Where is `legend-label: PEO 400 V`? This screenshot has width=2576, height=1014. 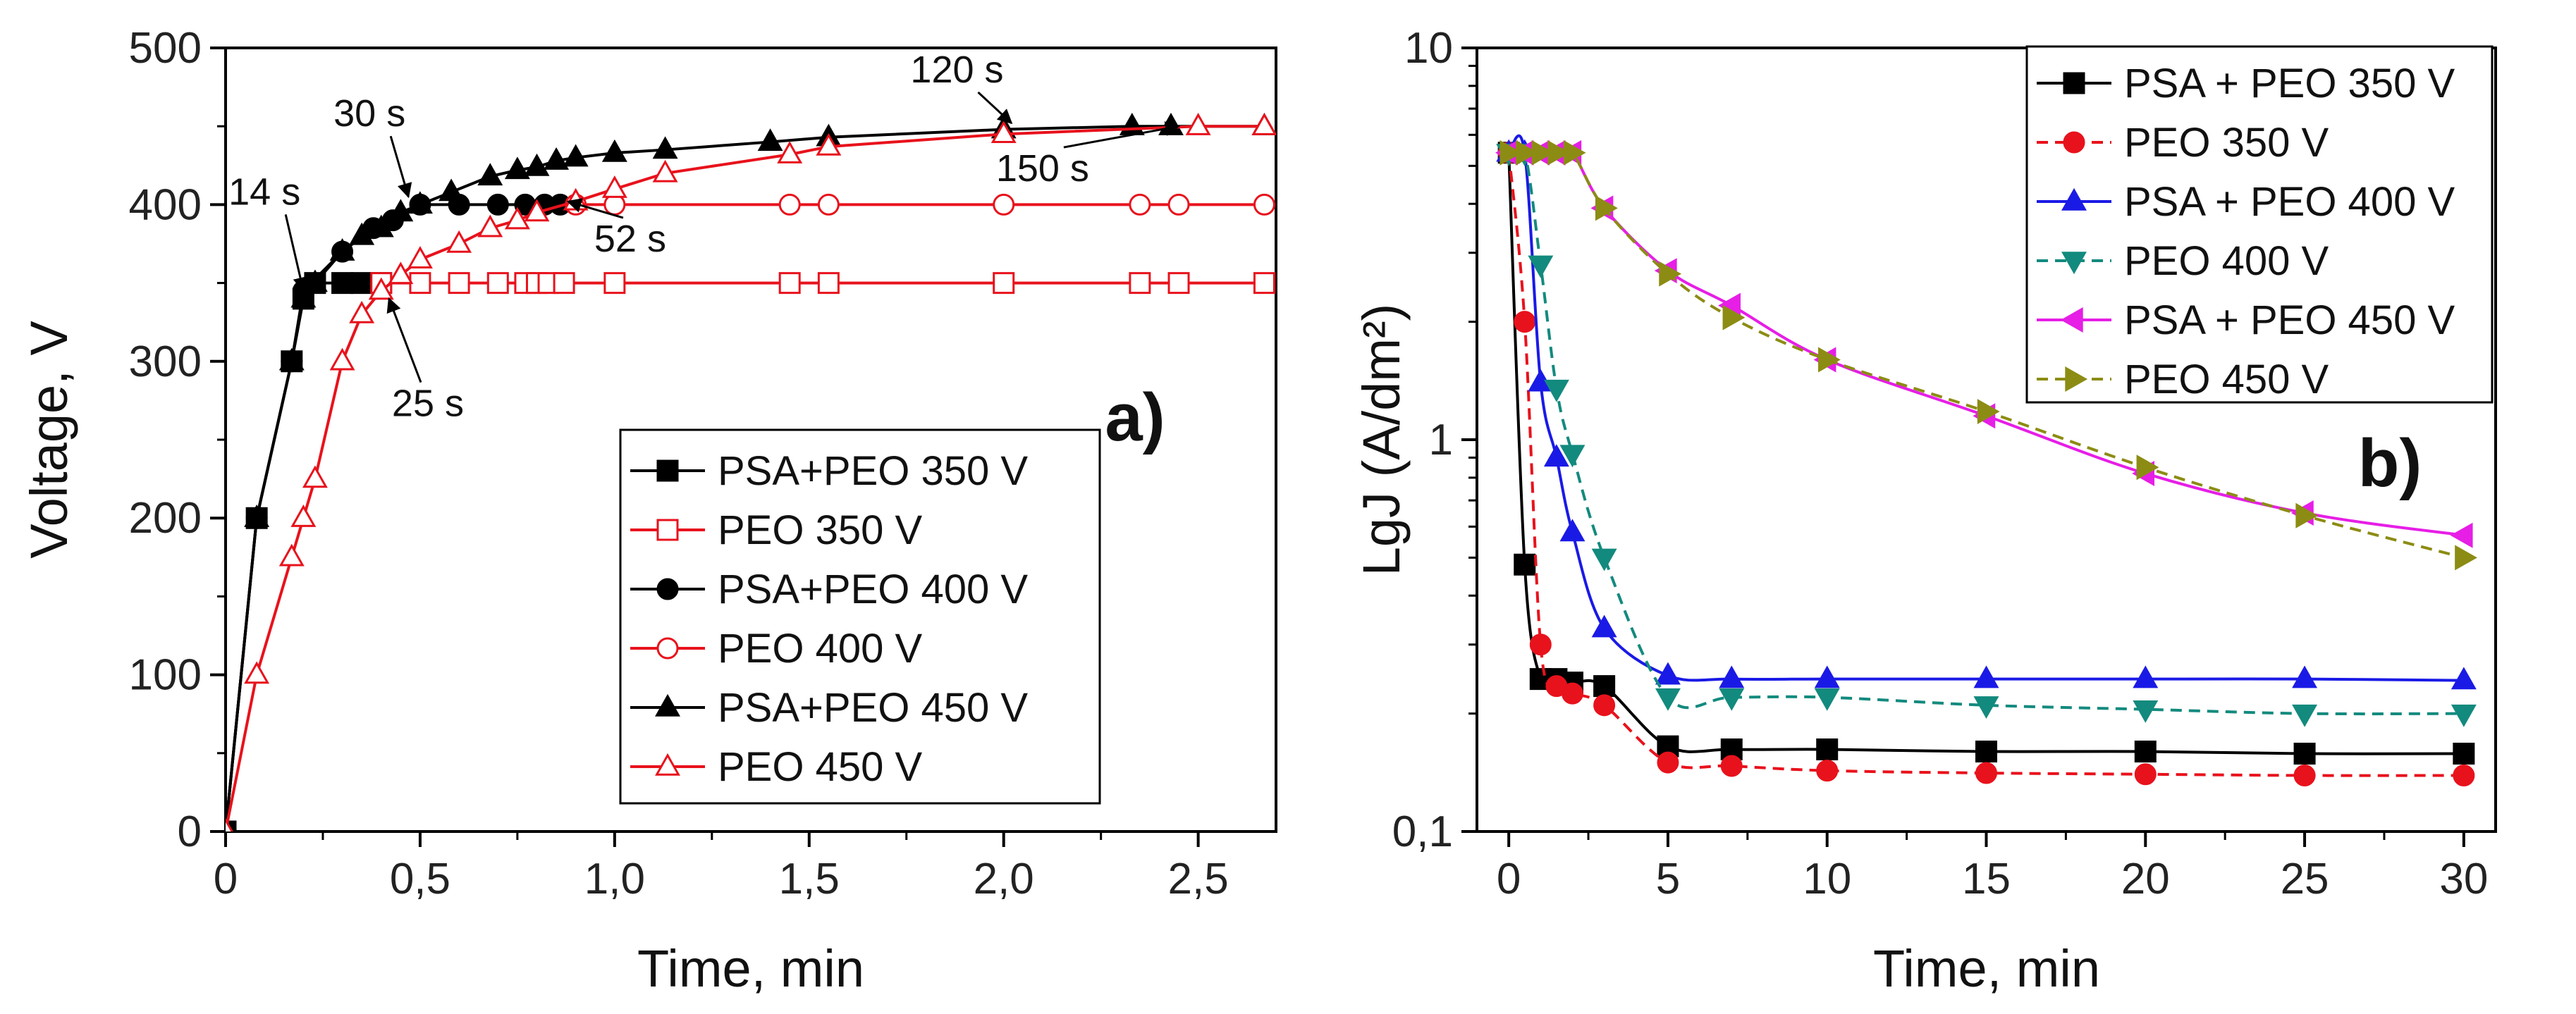 legend-label: PEO 400 V is located at coordinates (820, 649).